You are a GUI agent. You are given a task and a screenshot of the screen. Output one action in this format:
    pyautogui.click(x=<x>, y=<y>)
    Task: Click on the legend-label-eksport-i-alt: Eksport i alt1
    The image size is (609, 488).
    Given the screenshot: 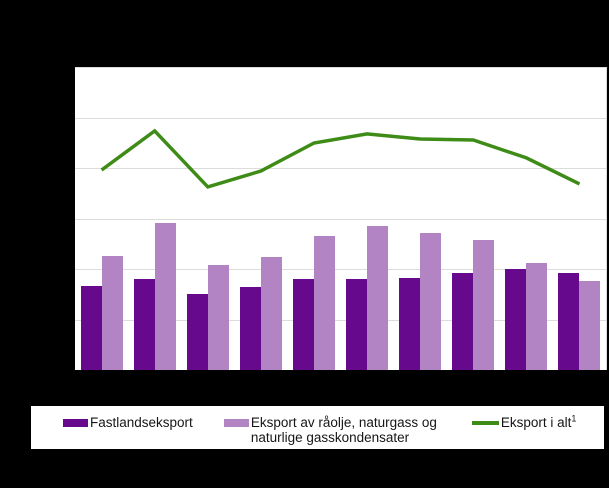 What is the action you would take?
    pyautogui.click(x=538, y=421)
    